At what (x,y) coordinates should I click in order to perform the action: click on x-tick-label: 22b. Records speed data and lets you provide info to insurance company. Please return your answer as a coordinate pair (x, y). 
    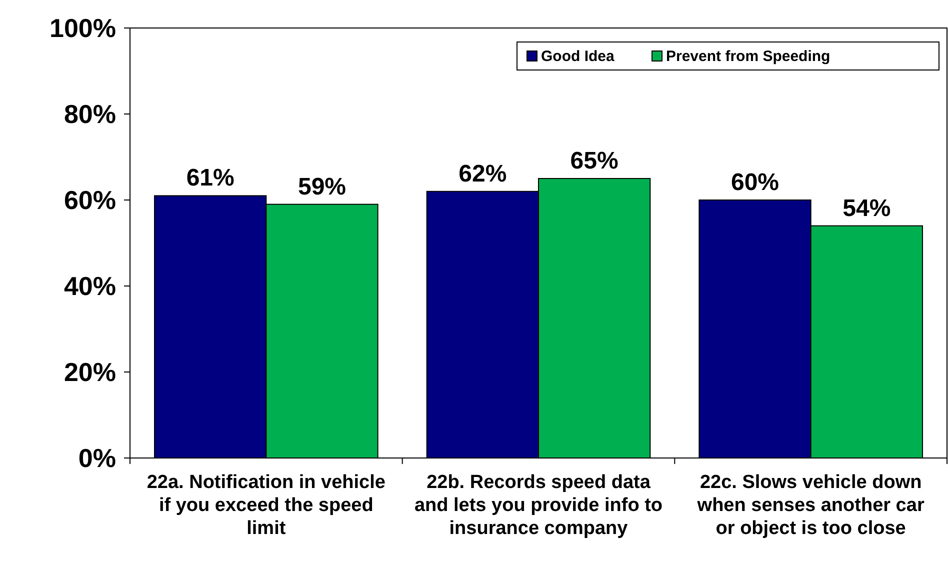
    Looking at the image, I should click on (538, 505).